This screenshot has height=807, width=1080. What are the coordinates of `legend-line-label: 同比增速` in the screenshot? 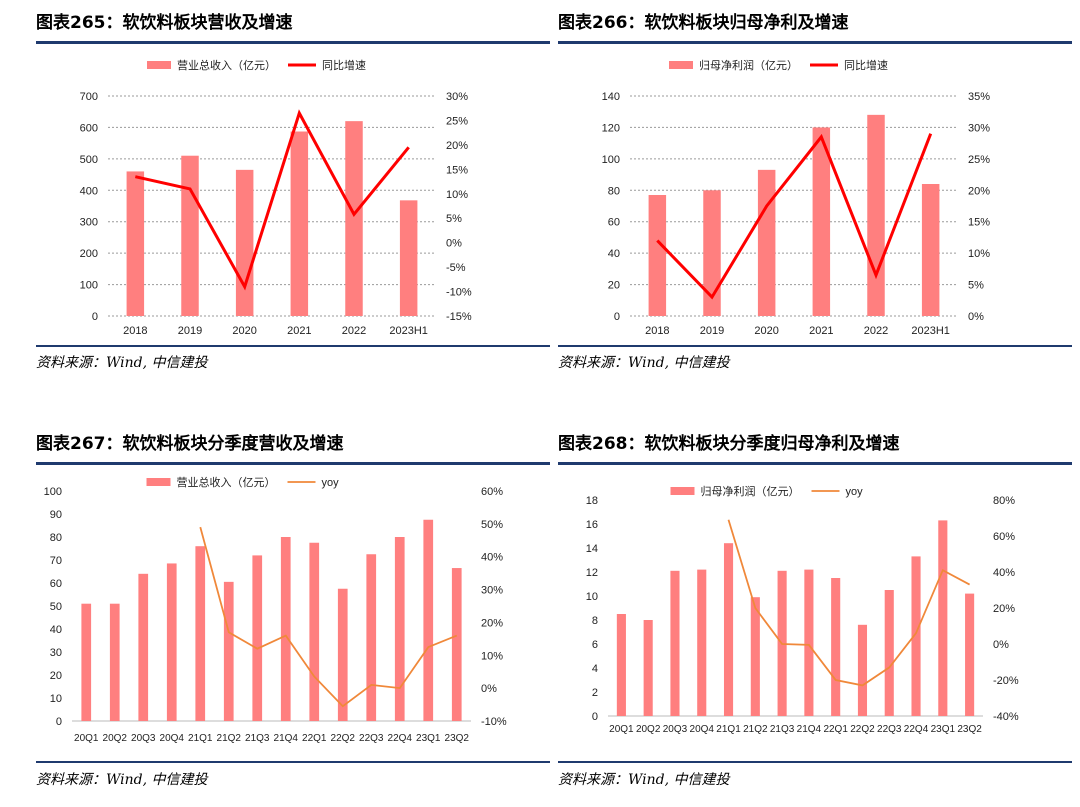 It's located at (866, 65).